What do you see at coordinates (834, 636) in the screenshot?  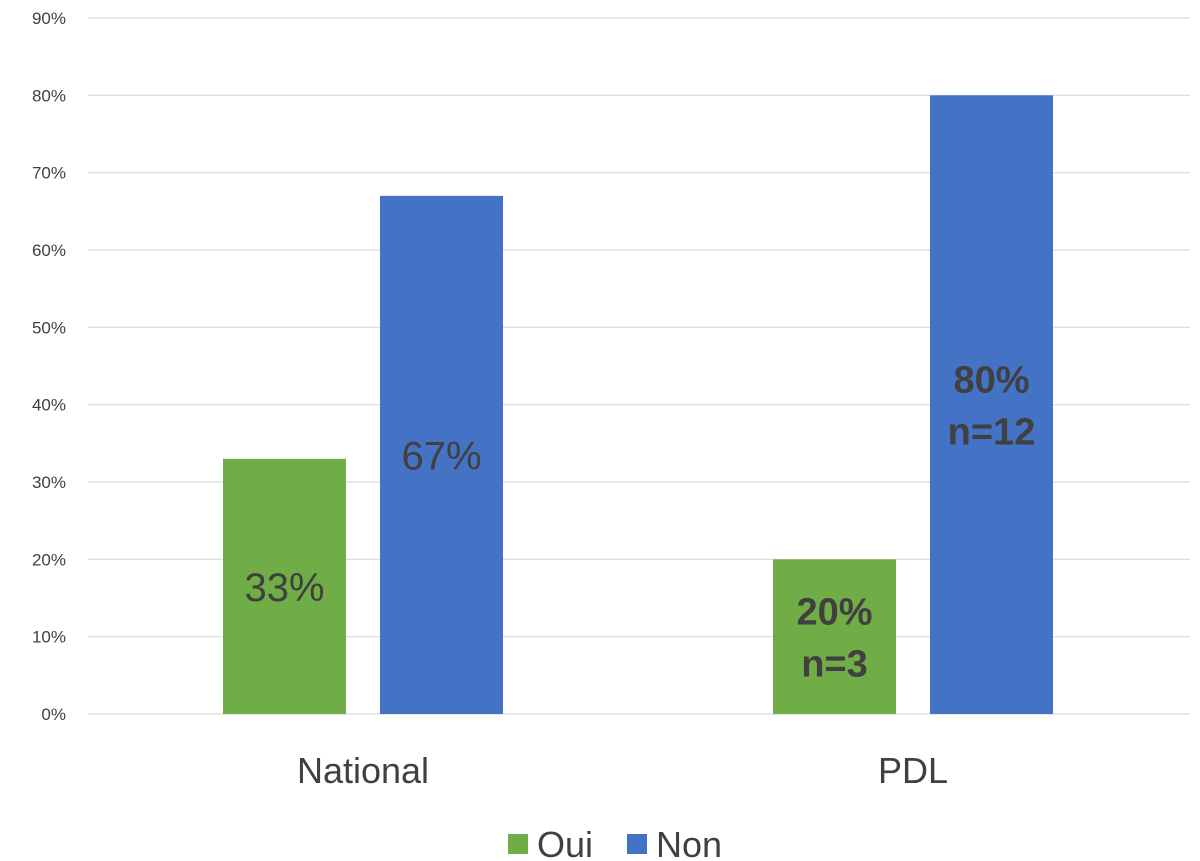 I see `bar-oui-pdl` at bounding box center [834, 636].